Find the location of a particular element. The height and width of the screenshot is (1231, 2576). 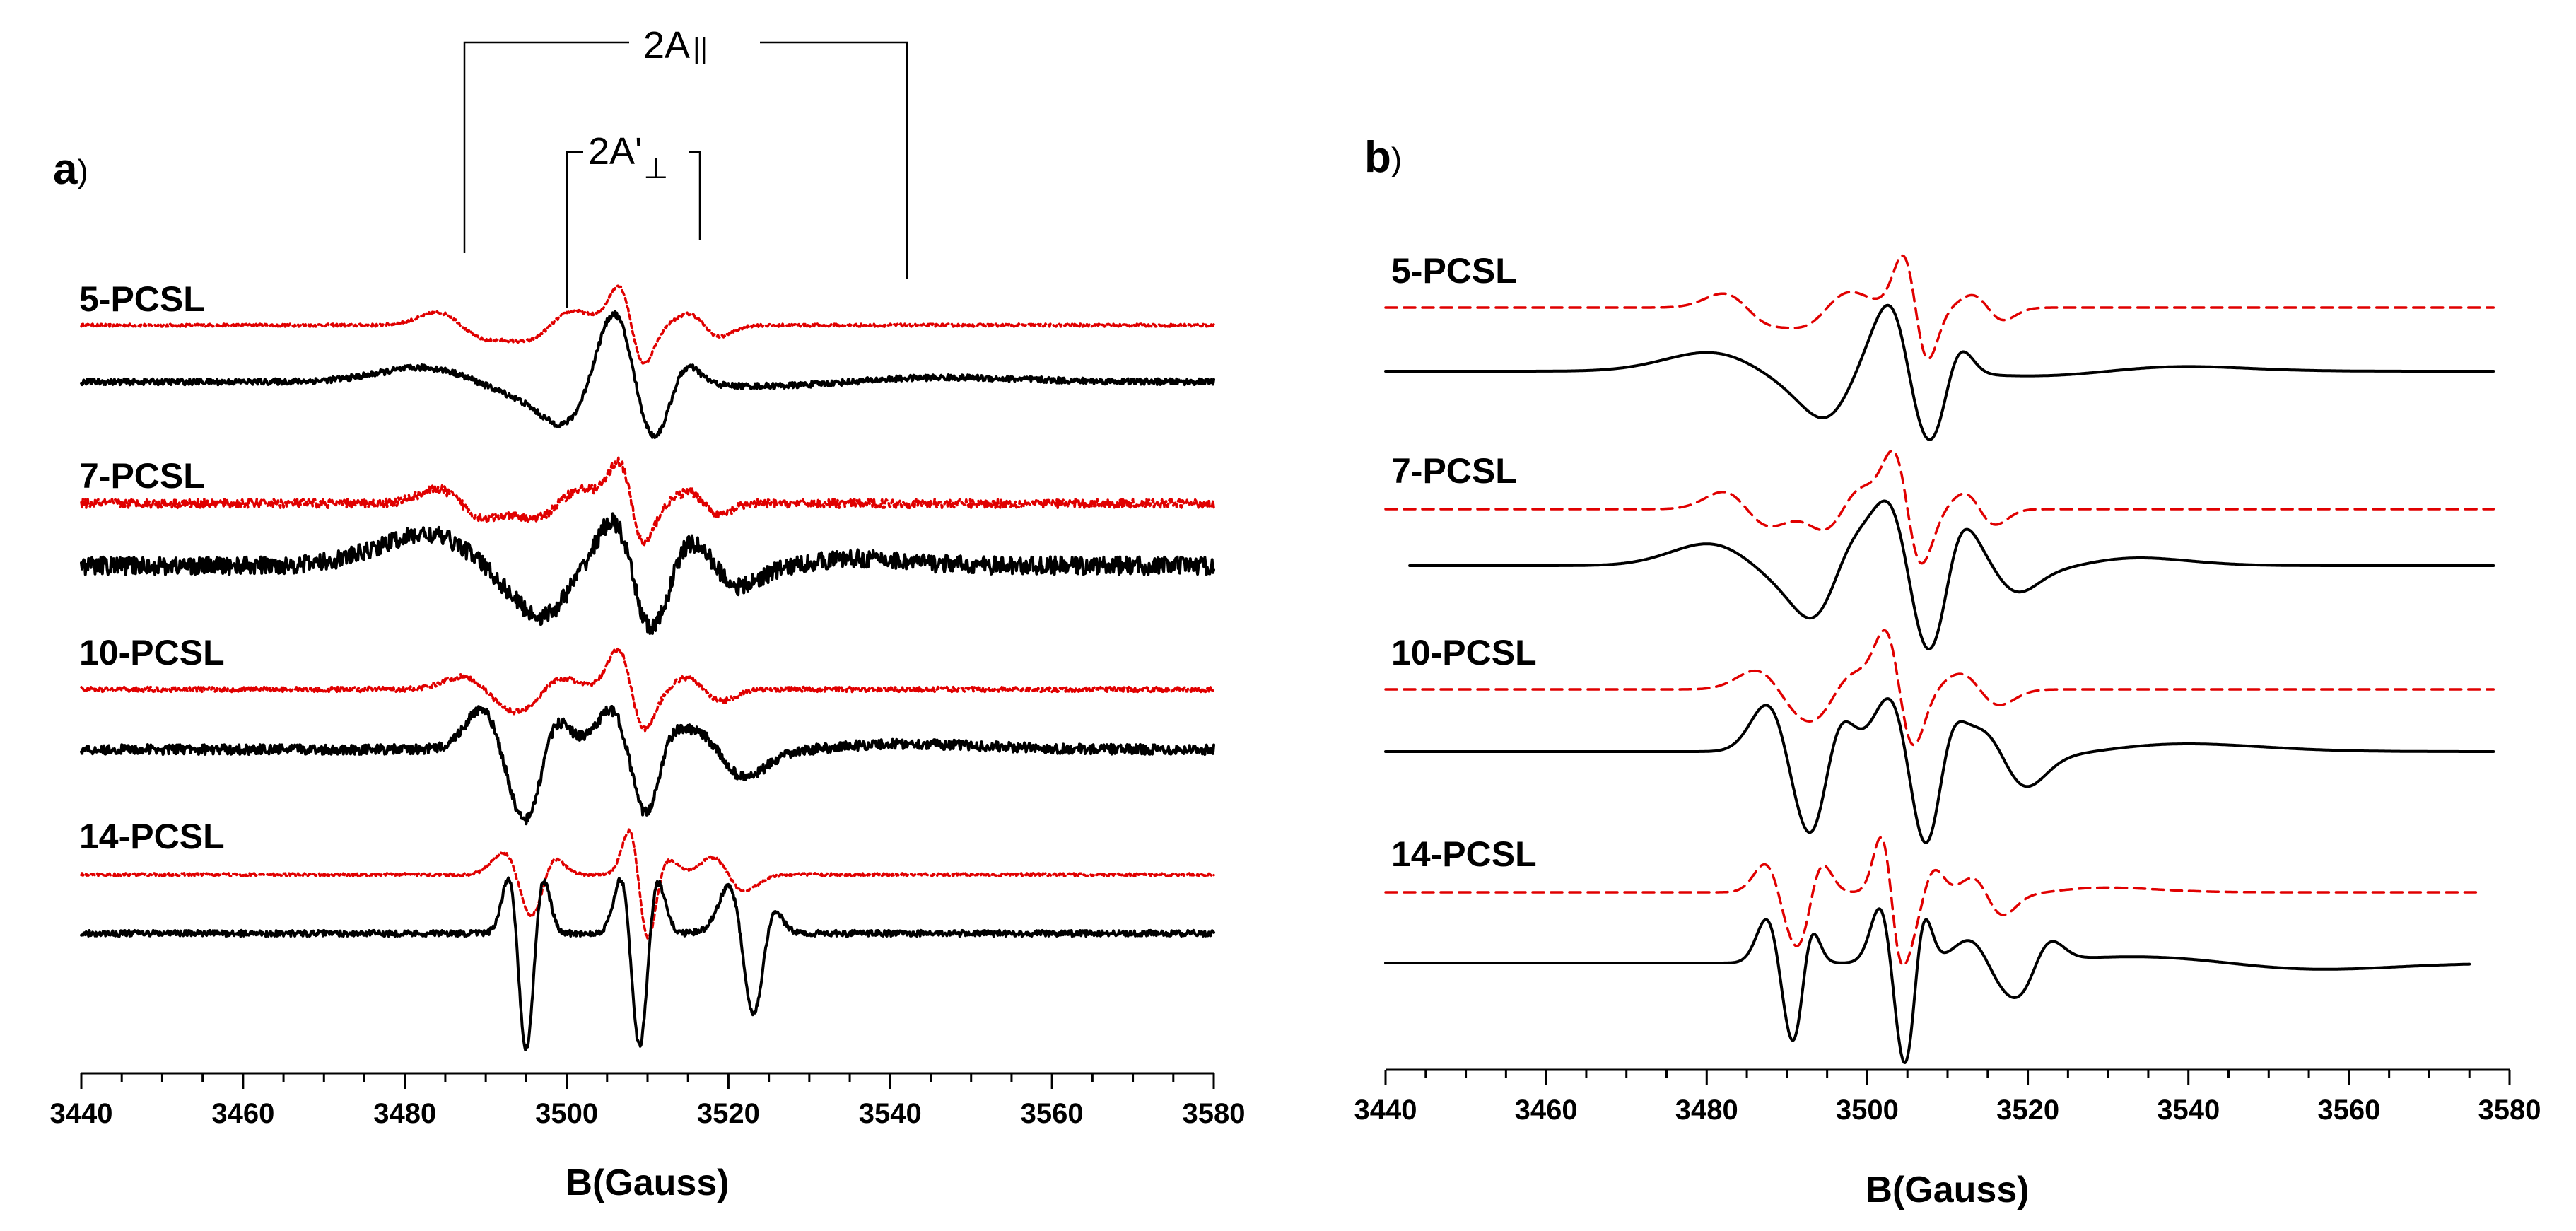

x-tick-label-a-3440: 3440 is located at coordinates (82, 1114).